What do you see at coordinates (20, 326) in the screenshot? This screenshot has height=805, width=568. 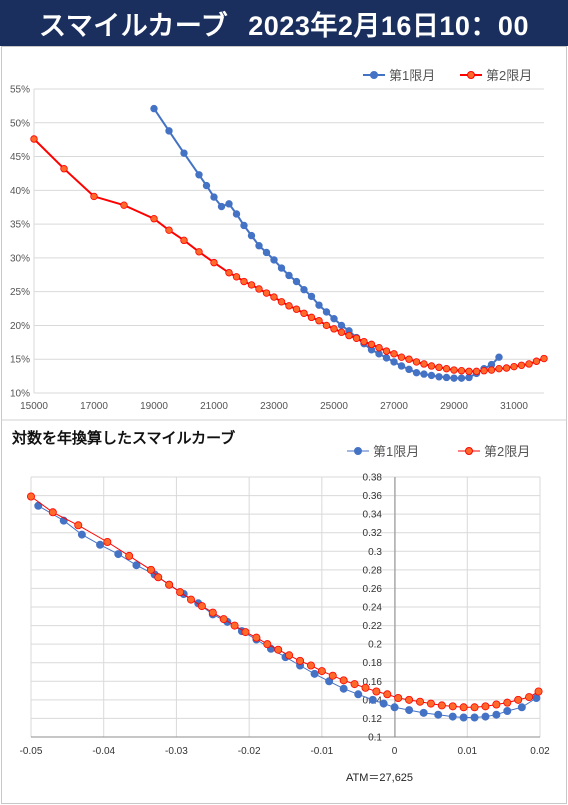 I see `y-tick-label: 20%` at bounding box center [20, 326].